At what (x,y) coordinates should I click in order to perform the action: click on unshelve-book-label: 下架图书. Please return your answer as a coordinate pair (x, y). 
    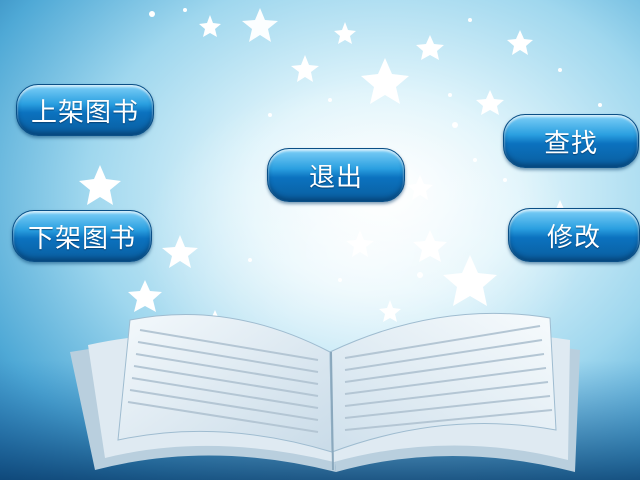
    Looking at the image, I should click on (81, 238).